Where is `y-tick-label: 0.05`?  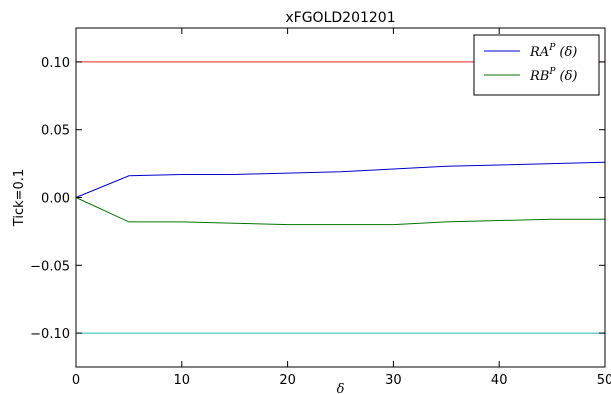
y-tick-label: 0.05 is located at coordinates (55, 131).